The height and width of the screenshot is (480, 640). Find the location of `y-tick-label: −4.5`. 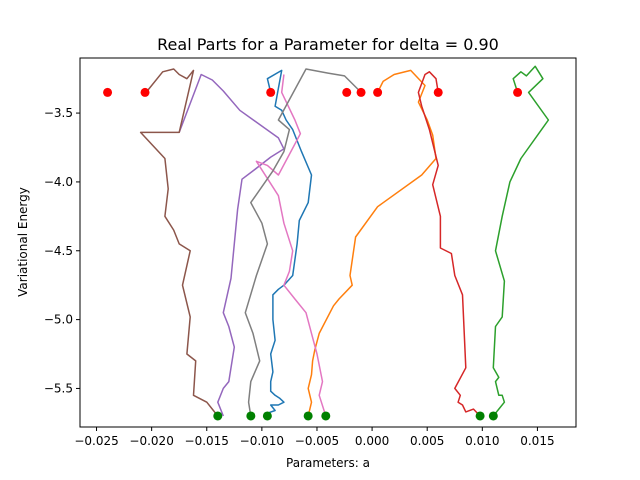

y-tick-label: −4.5 is located at coordinates (58, 251).